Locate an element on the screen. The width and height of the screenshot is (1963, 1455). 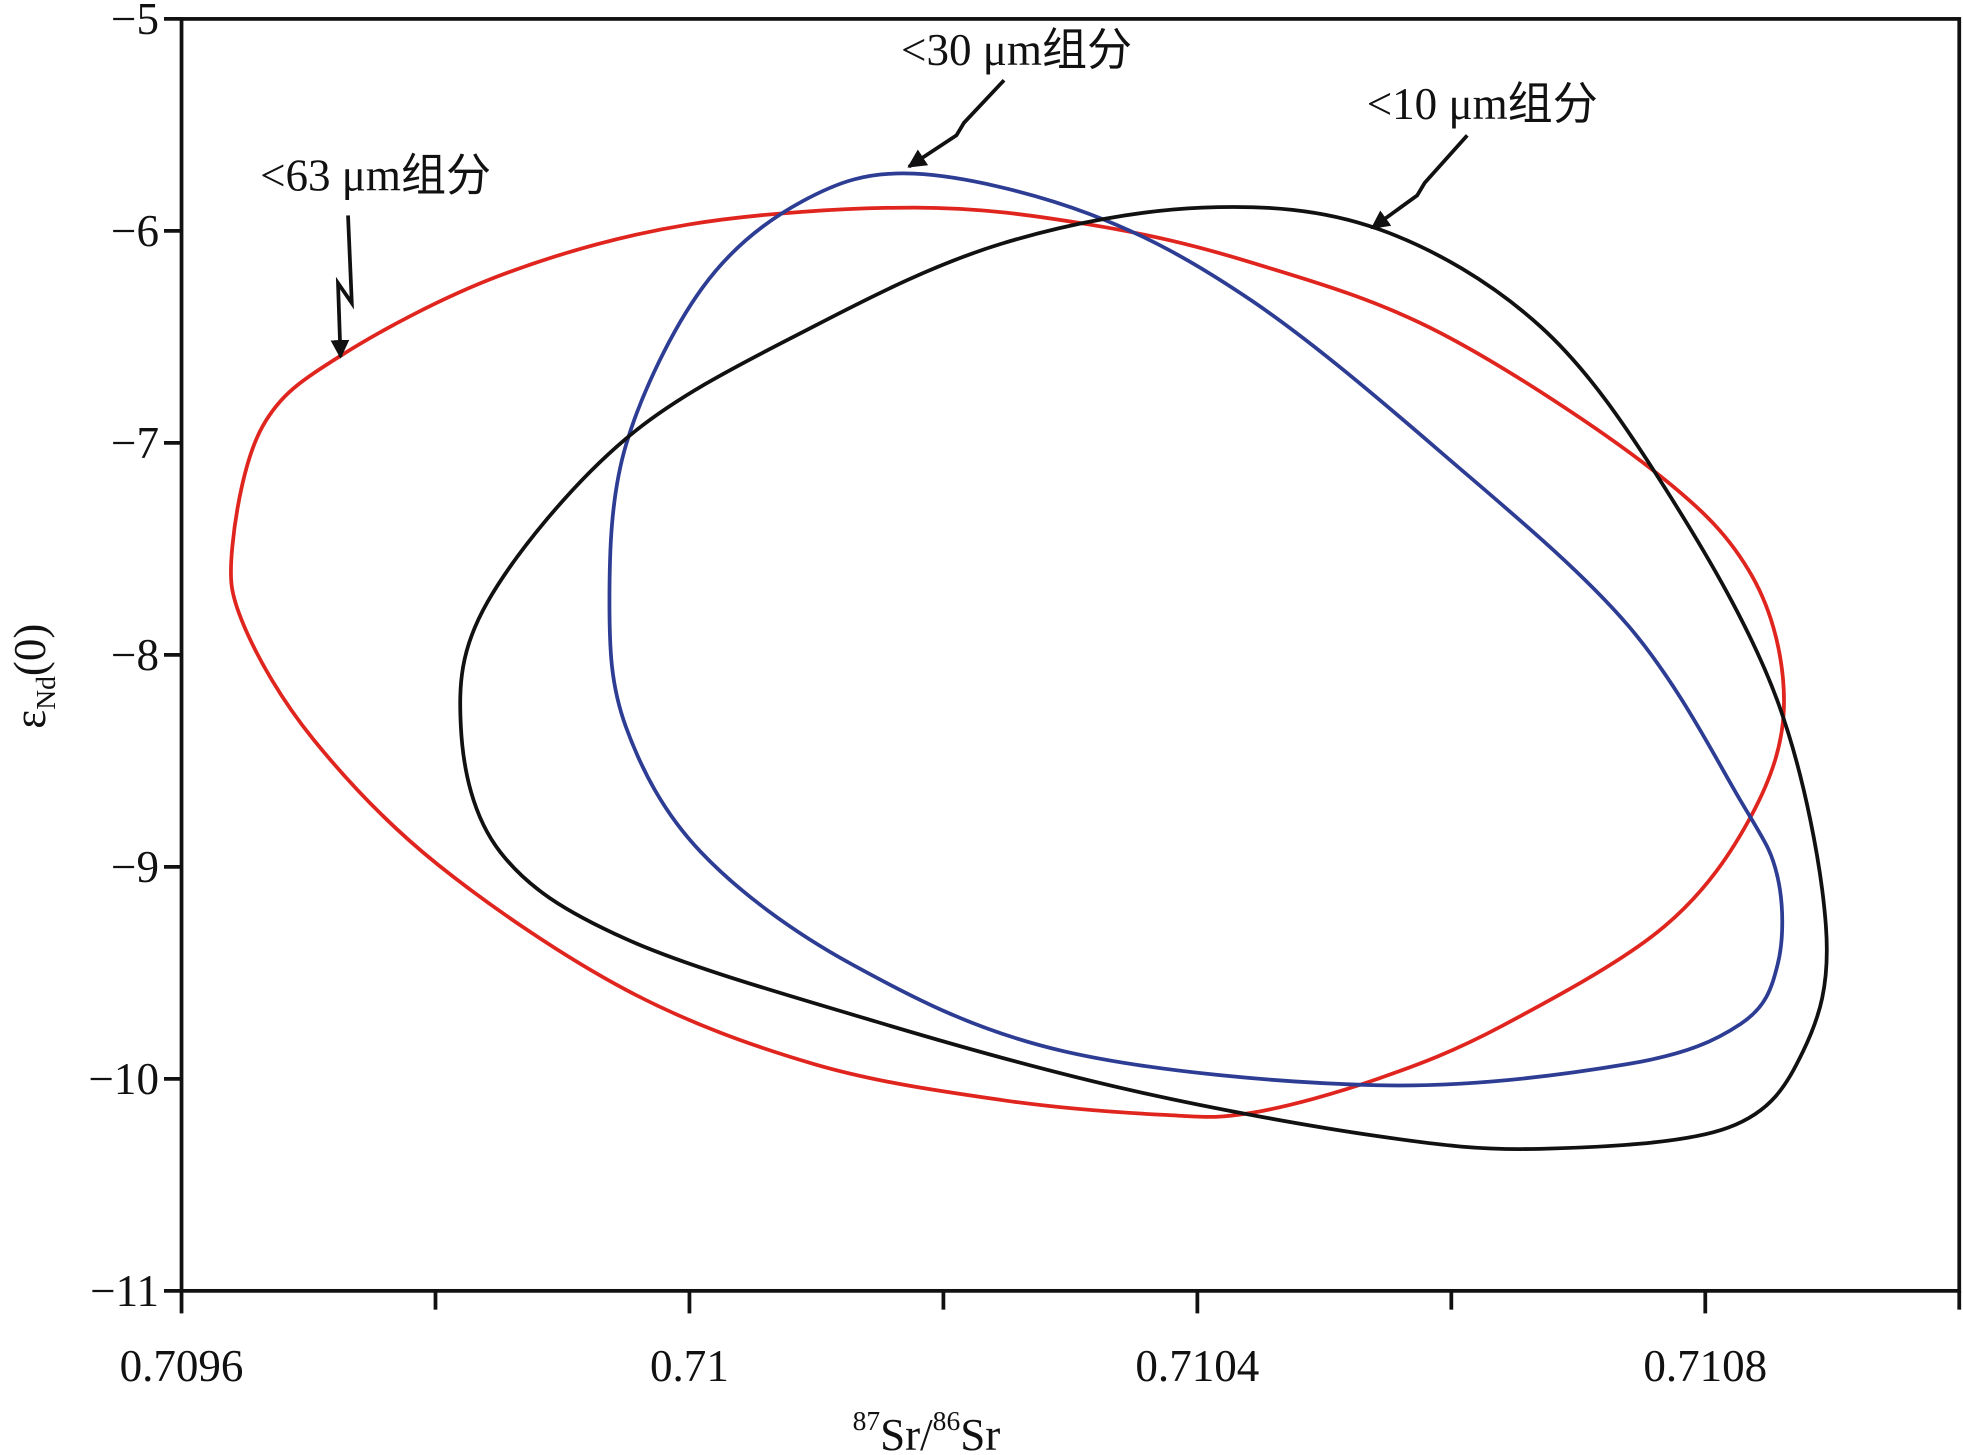
y-tick-label: −5 is located at coordinates (135, 22).